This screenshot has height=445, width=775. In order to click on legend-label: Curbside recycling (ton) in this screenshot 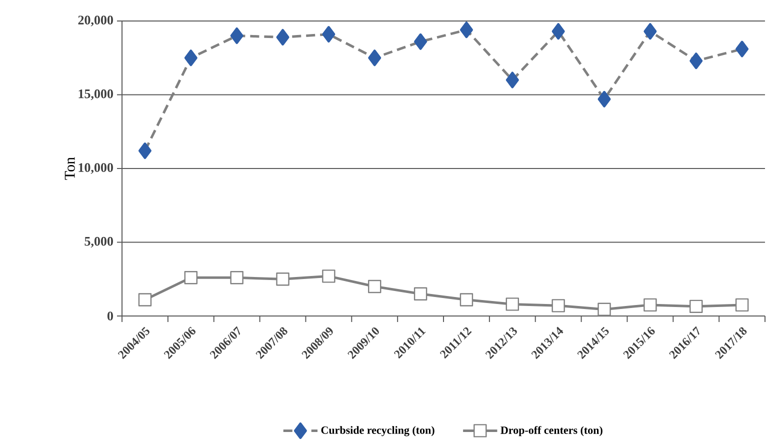, I will do `click(377, 431)`.